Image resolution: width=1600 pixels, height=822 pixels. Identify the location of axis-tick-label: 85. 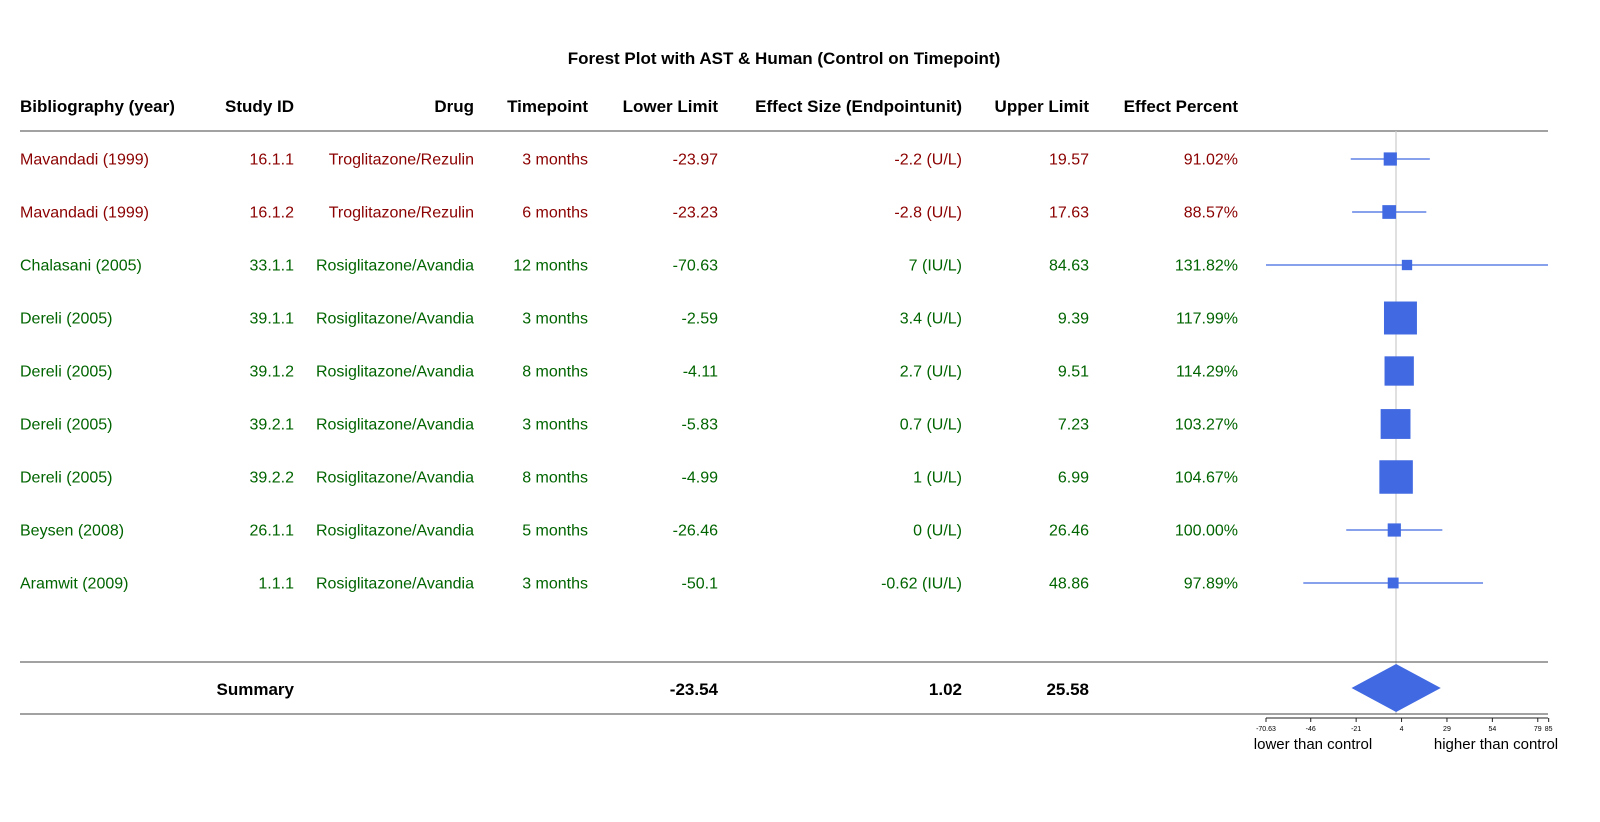
(1549, 729).